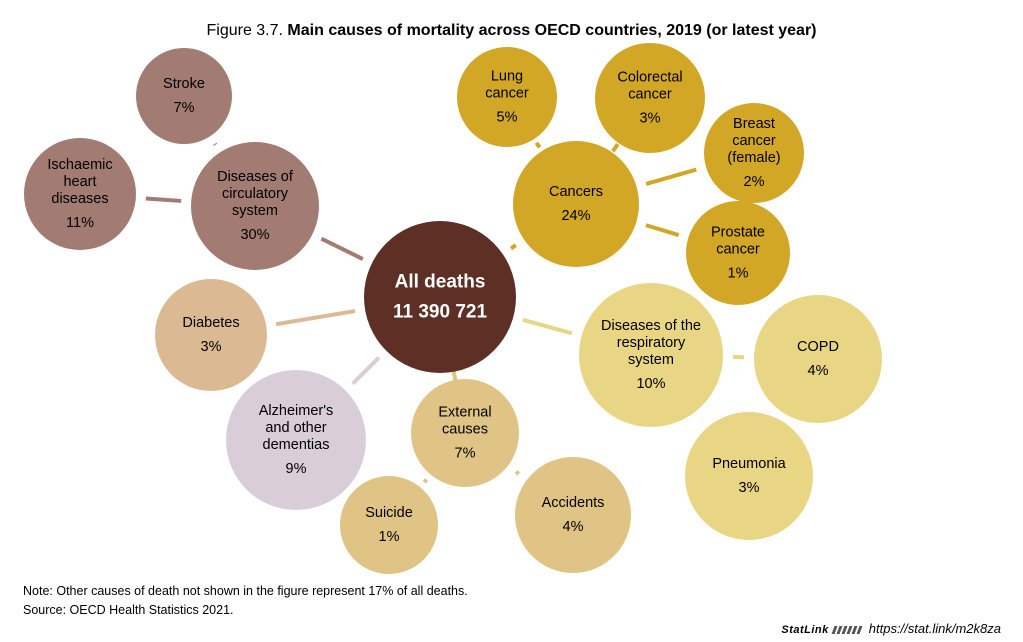  Describe the element at coordinates (650, 119) in the screenshot. I see `bubble-colorectal-text-2: 3%` at that location.